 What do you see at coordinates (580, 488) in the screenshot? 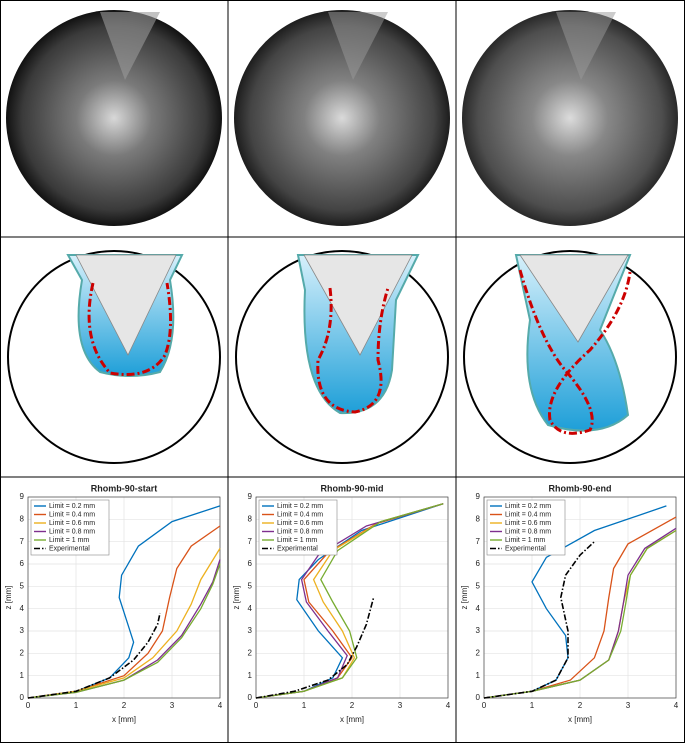
I see `chart-title: Rhomb-90-end` at bounding box center [580, 488].